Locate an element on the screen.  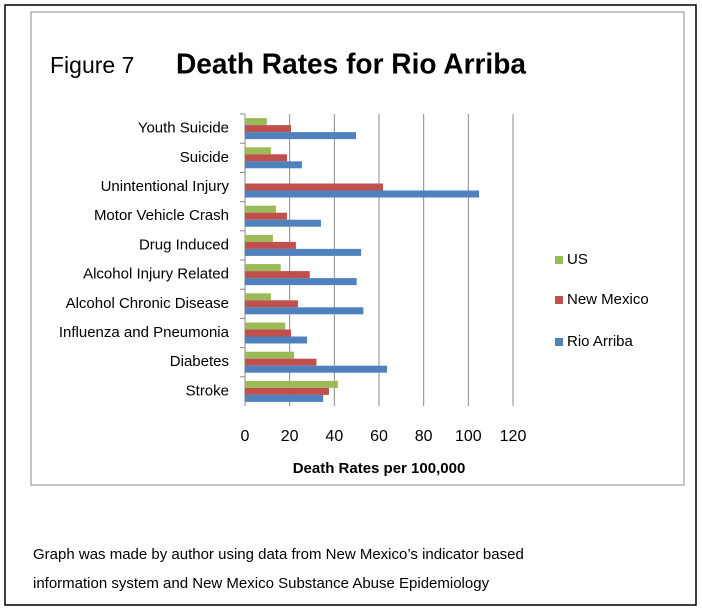
y-tick-label: Alcohol Chronic Disease is located at coordinates (147, 303).